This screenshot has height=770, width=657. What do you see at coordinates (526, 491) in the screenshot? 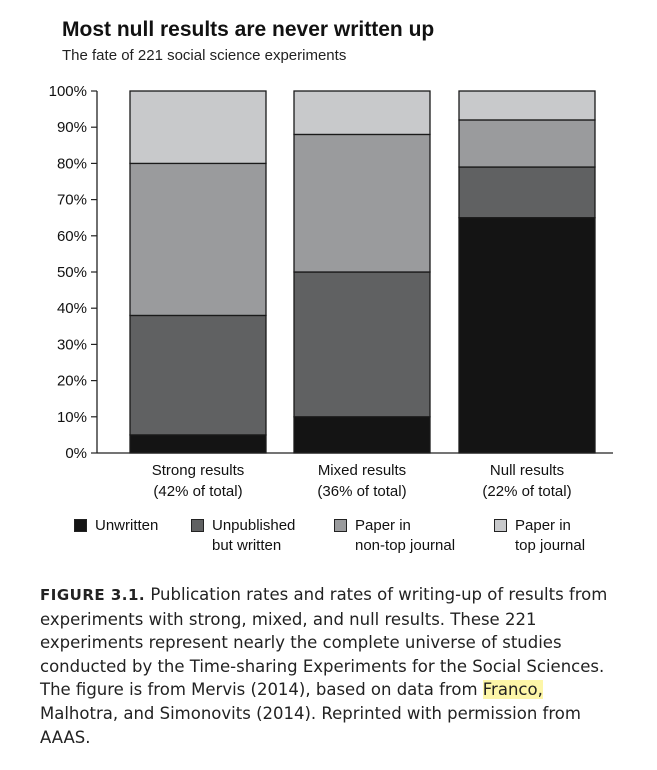
I see `x-category-label: (22% of total)` at bounding box center [526, 491].